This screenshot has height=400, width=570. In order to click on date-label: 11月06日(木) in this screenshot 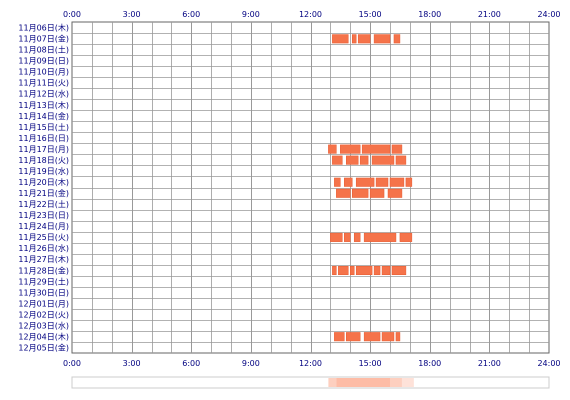, I will do `click(43, 28)`.